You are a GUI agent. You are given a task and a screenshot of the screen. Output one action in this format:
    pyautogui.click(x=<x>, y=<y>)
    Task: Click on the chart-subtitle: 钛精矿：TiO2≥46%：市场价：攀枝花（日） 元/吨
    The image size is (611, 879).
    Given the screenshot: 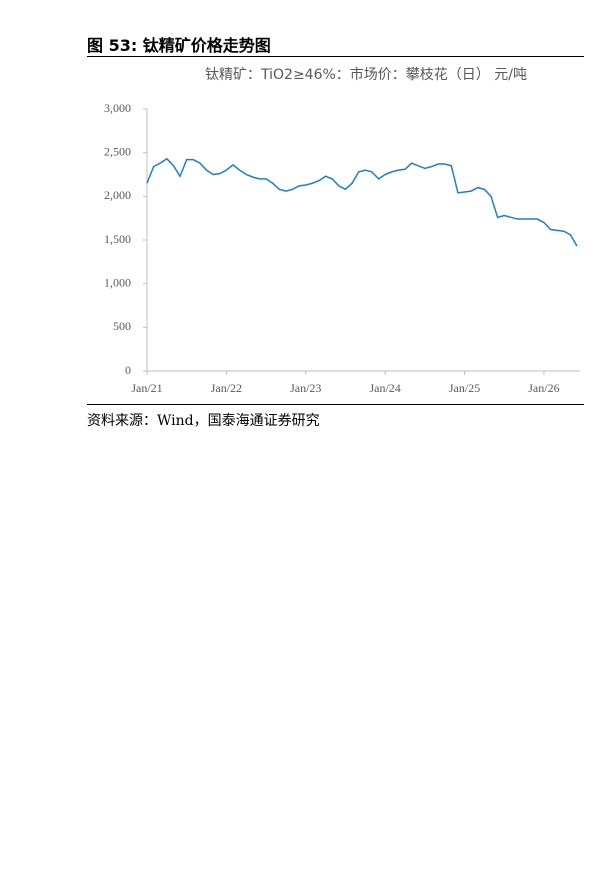 What is the action you would take?
    pyautogui.click(x=366, y=74)
    